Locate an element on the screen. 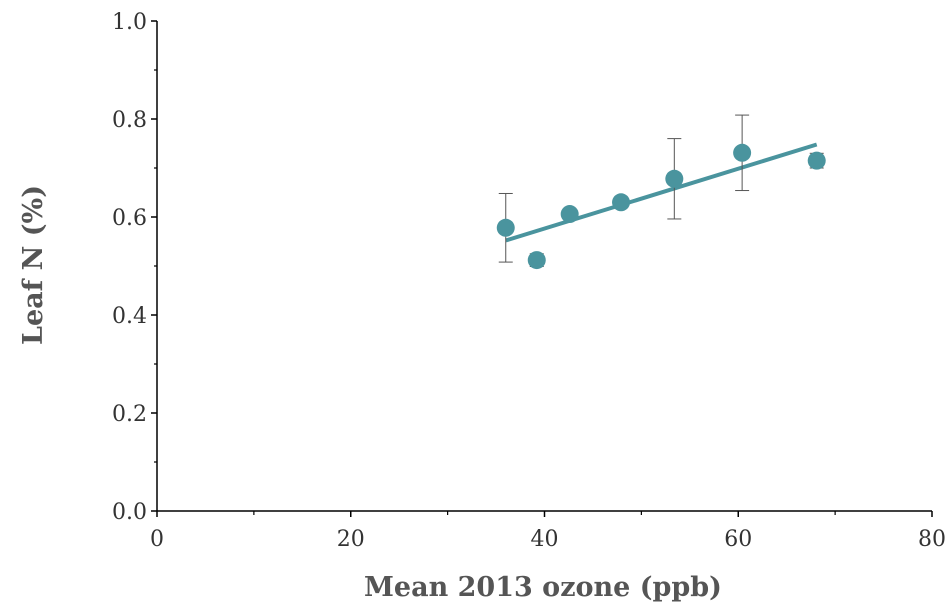 The width and height of the screenshot is (950, 608). x-tick-label: 60 is located at coordinates (738, 539).